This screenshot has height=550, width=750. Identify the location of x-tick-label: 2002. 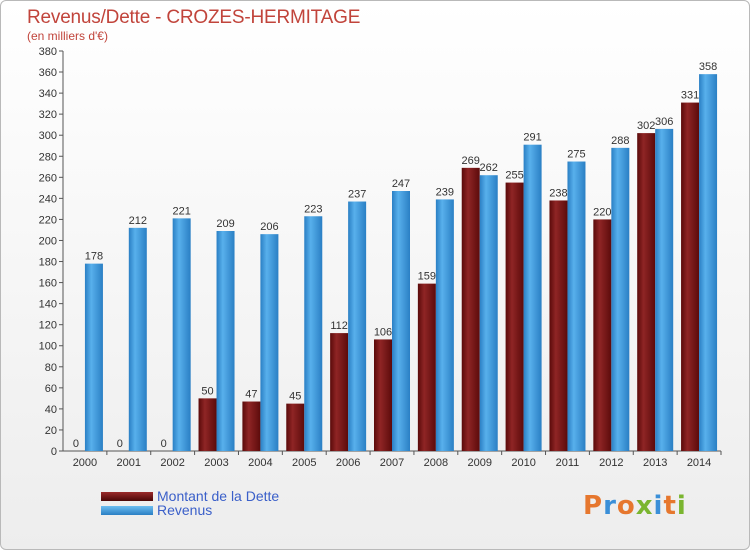
(172, 463).